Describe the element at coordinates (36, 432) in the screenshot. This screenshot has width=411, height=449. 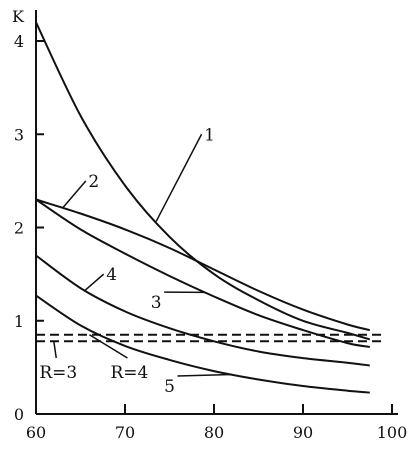
I see `x-tick-label: 60` at that location.